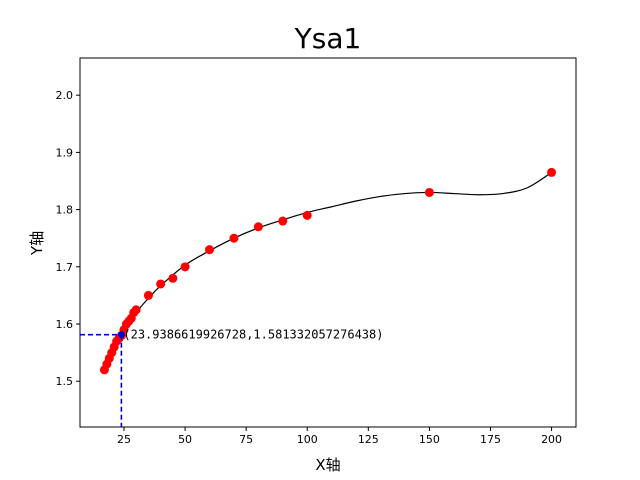  What do you see at coordinates (65, 210) in the screenshot?
I see `y-tick-label: 1.8` at bounding box center [65, 210].